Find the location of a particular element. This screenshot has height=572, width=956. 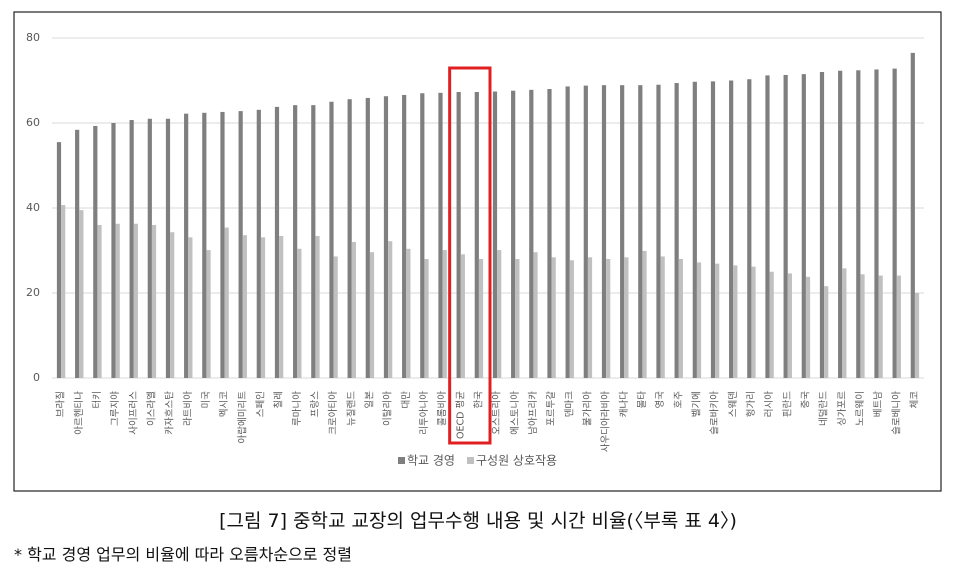

x-tick-label: 슬로베니아 is located at coordinates (896, 413).